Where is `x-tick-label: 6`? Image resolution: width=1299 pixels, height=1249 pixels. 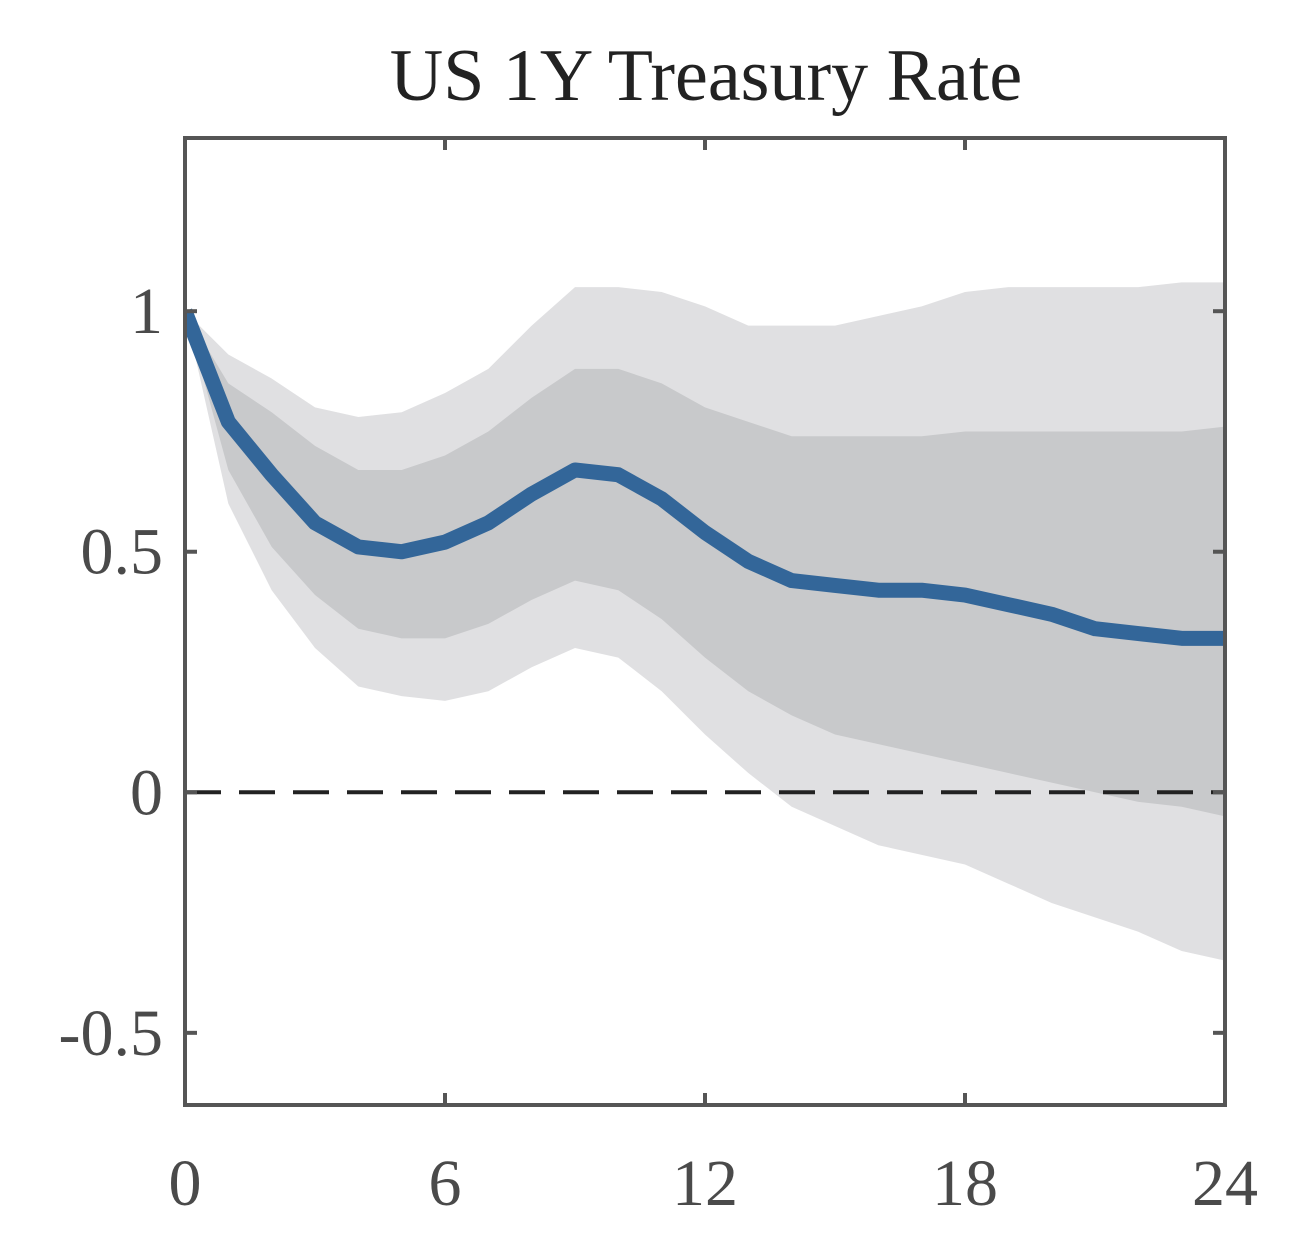 x-tick-label: 6 is located at coordinates (445, 1183).